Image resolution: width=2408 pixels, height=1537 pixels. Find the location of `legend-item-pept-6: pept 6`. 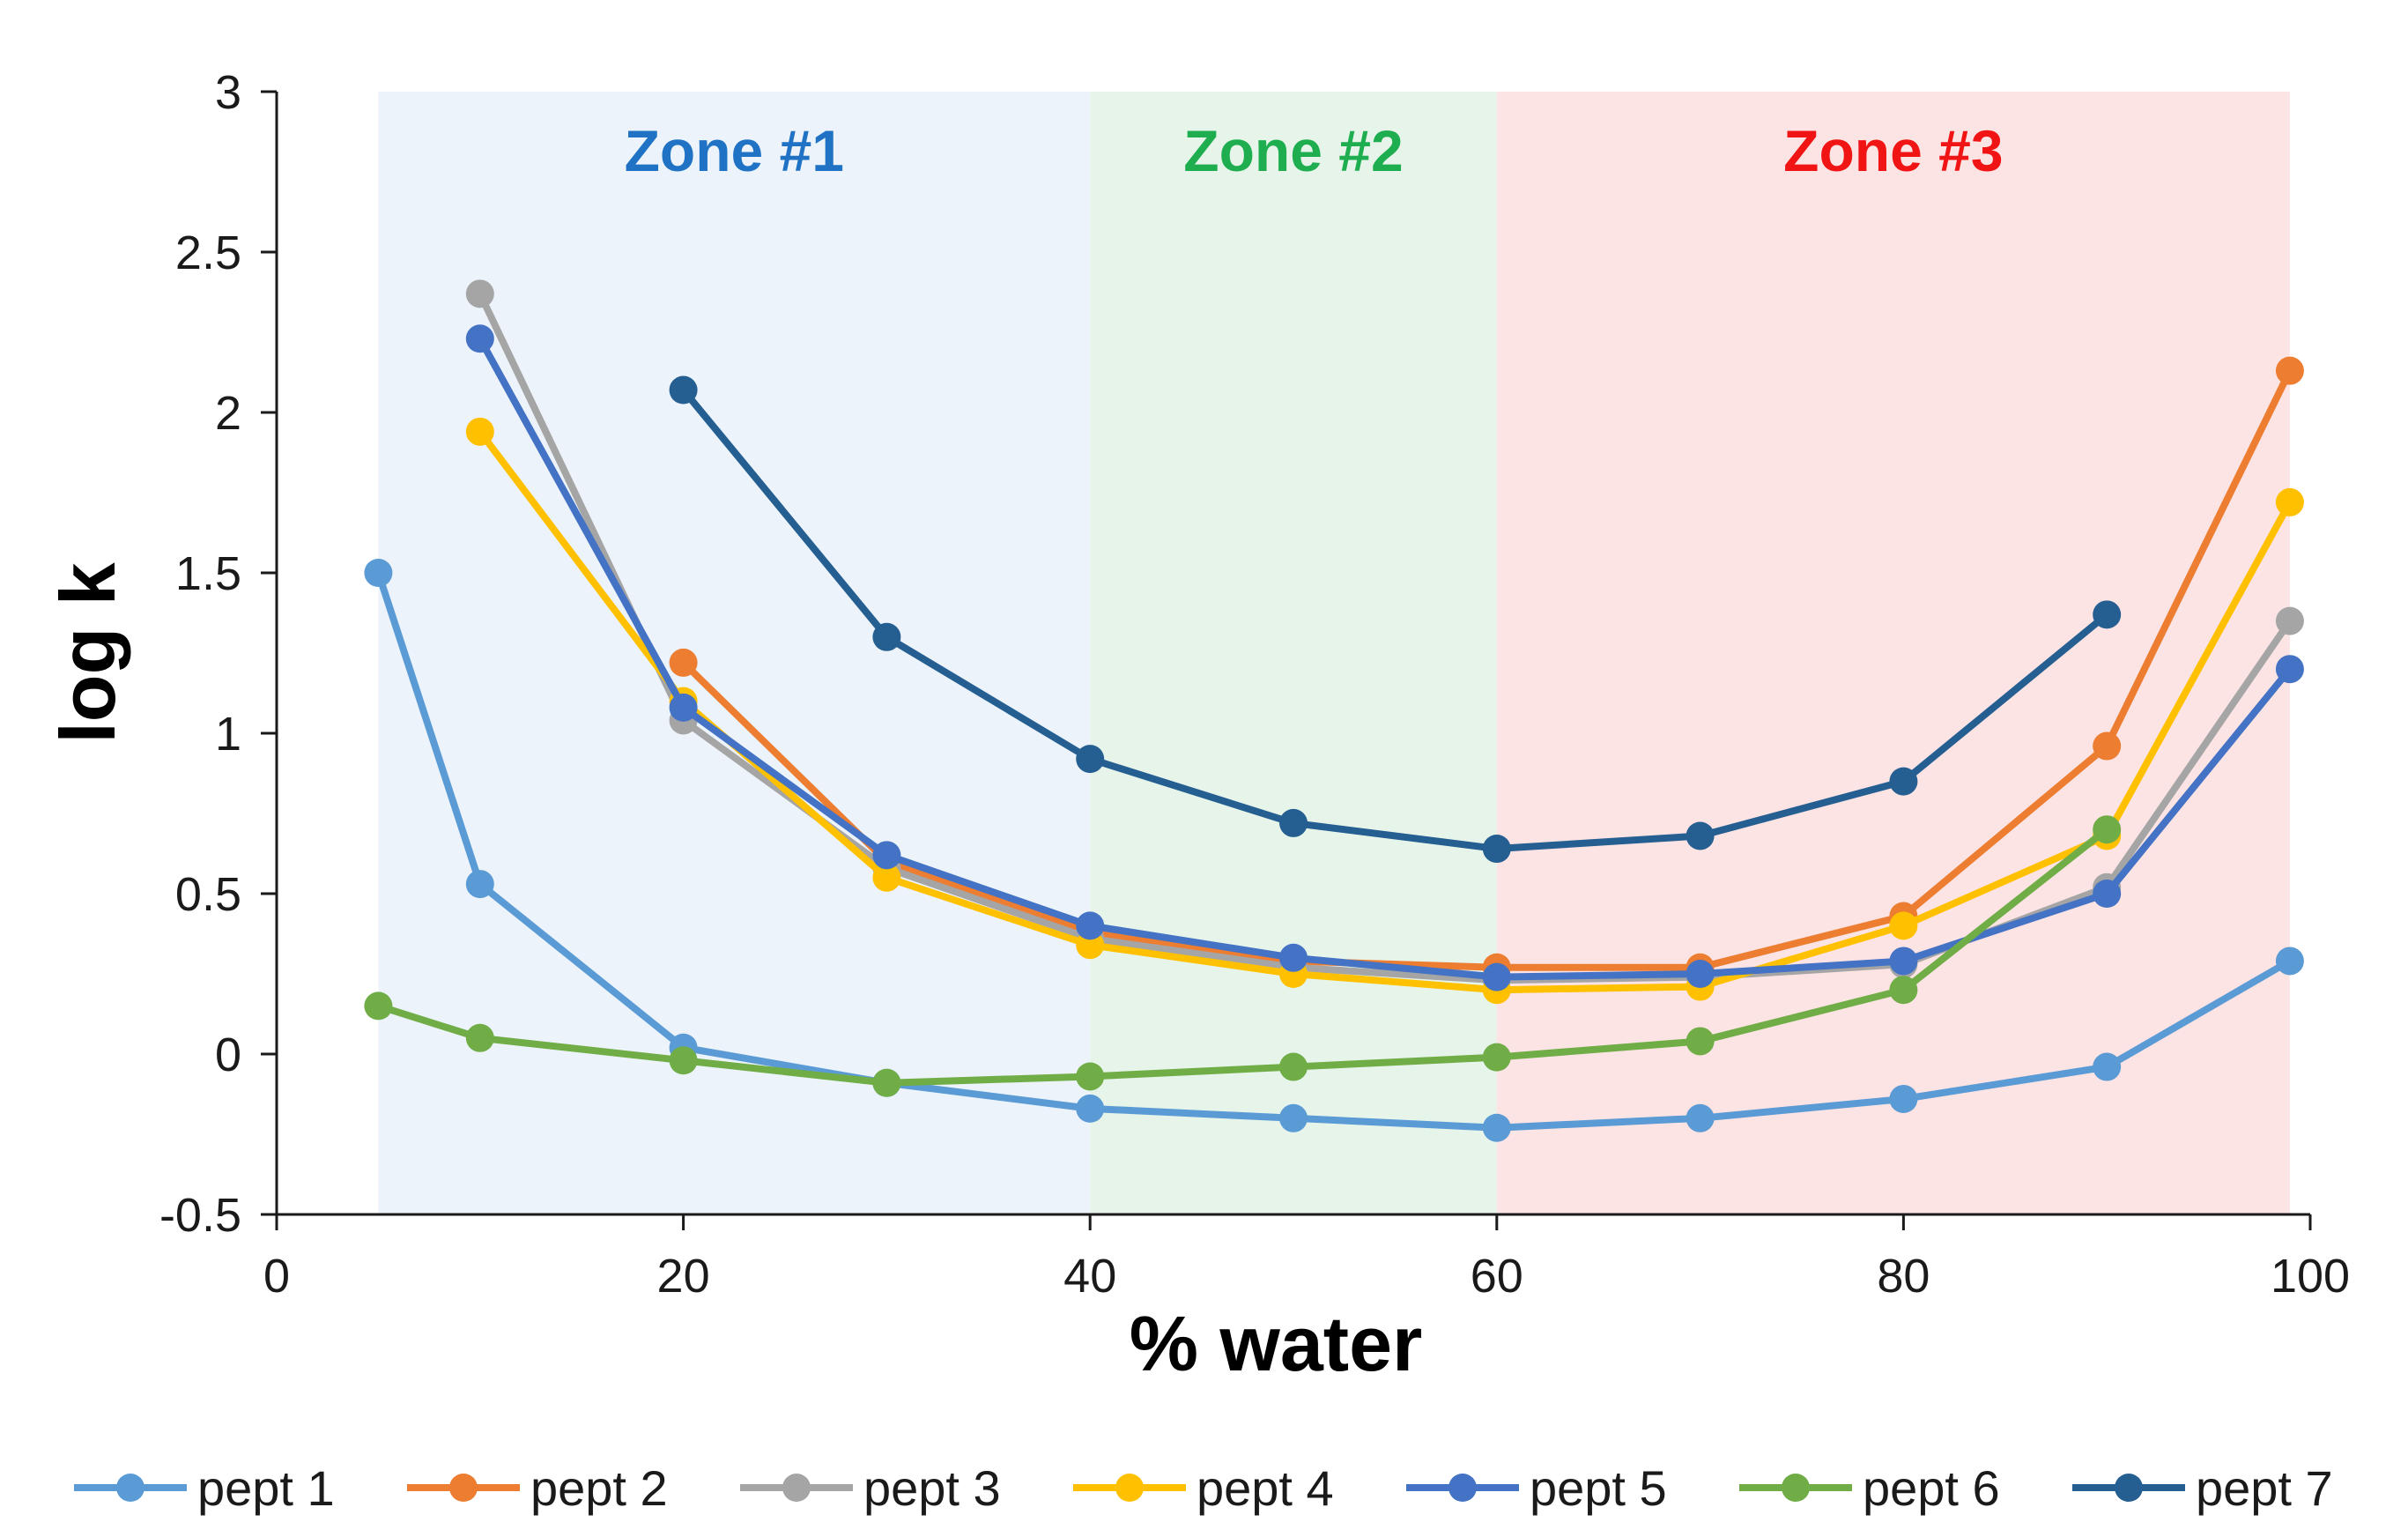

legend-item-pept-6: pept 6 is located at coordinates (1869, 1488).